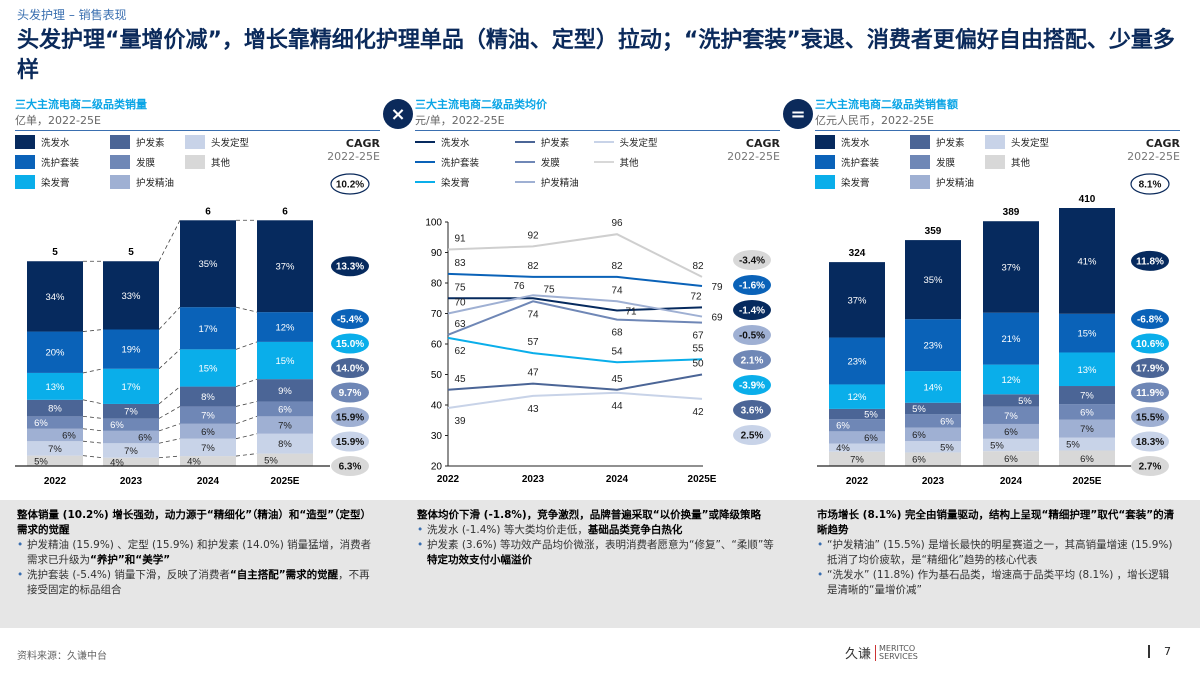 This screenshot has height=675, width=1200. What do you see at coordinates (55, 481) in the screenshot?
I see `x-tick-label: 2022` at bounding box center [55, 481].